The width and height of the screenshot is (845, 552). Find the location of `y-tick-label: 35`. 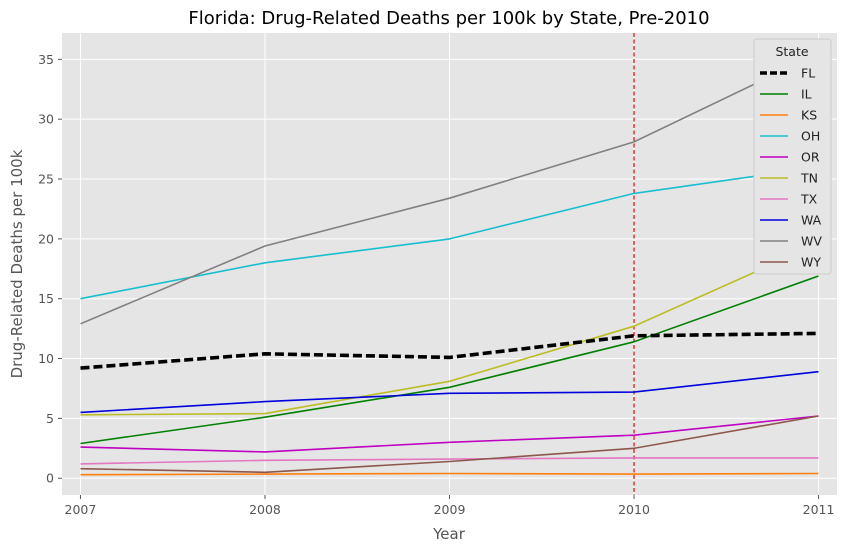

y-tick-label: 35 is located at coordinates (46, 59).